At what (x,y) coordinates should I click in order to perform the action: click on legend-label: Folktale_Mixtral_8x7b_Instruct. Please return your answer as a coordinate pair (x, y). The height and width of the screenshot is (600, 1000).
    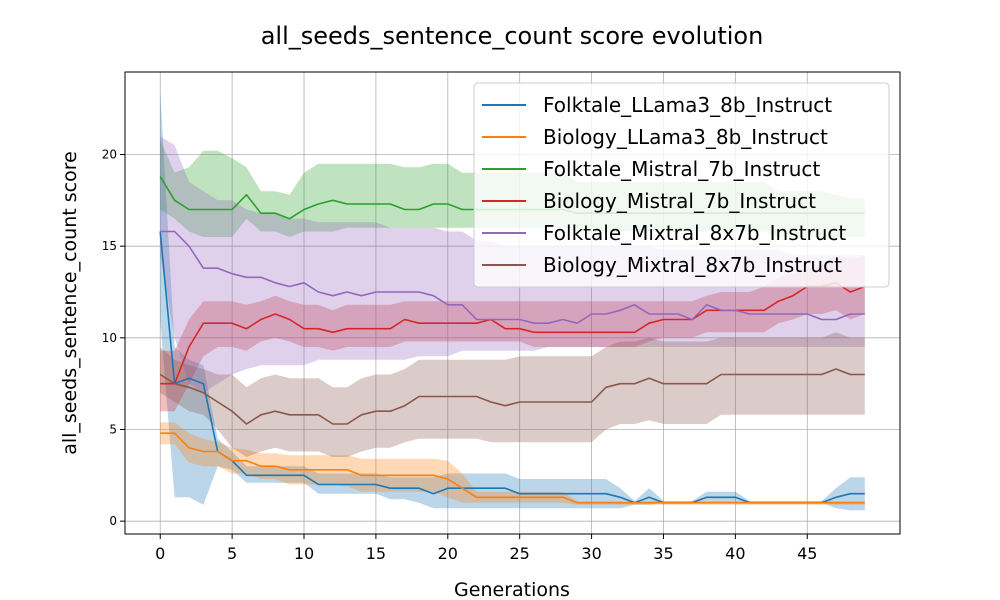
    Looking at the image, I should click on (694, 233).